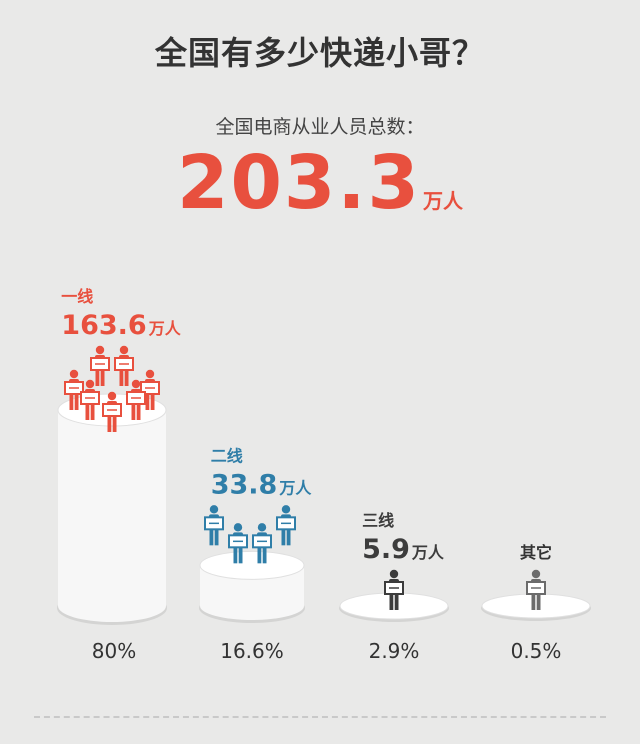 Image resolution: width=640 pixels, height=744 pixels. I want to click on tier-value: 163.6, so click(103, 325).